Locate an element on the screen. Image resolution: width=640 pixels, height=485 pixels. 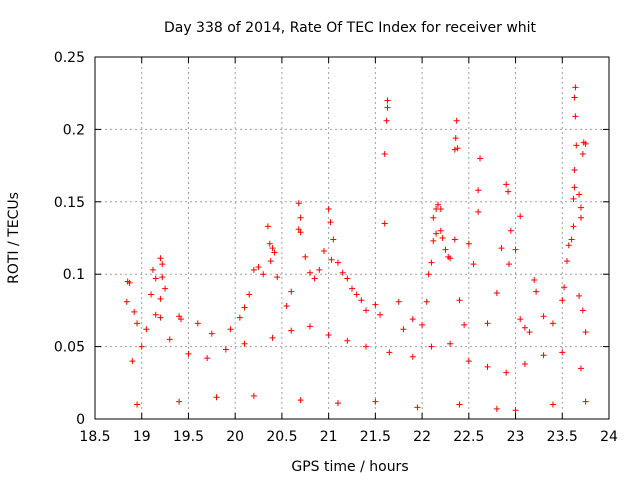
x-tick-label: 20 is located at coordinates (235, 437).